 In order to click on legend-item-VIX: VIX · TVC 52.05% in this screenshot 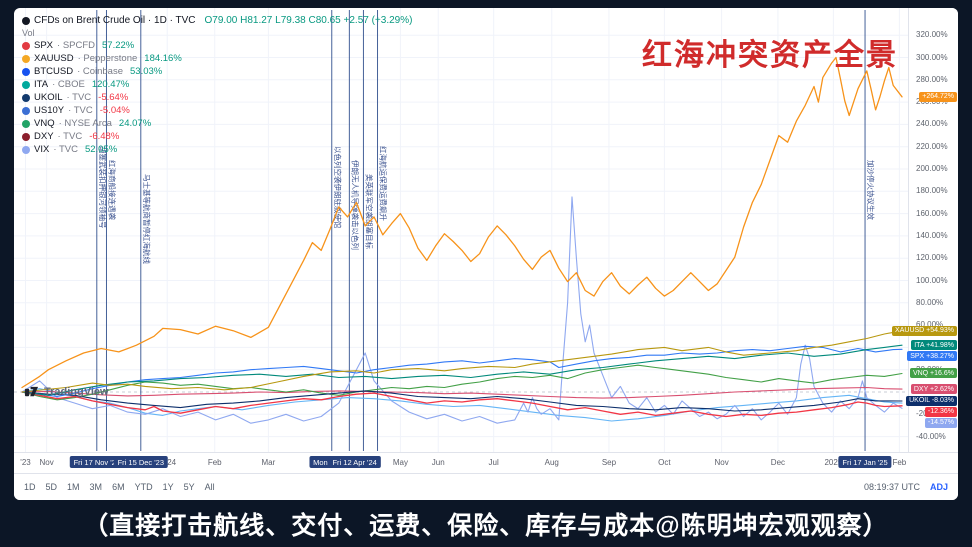, I will do `click(217, 149)`.